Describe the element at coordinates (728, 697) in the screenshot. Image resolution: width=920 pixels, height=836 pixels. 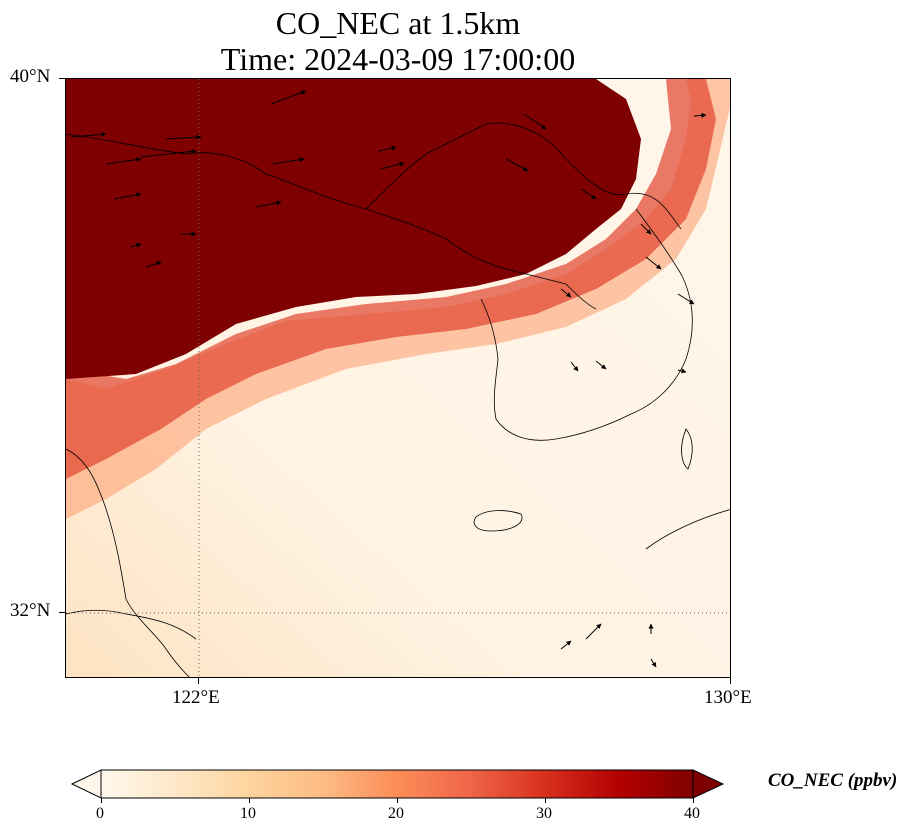
I see `lon-label-130e: 130°E` at that location.